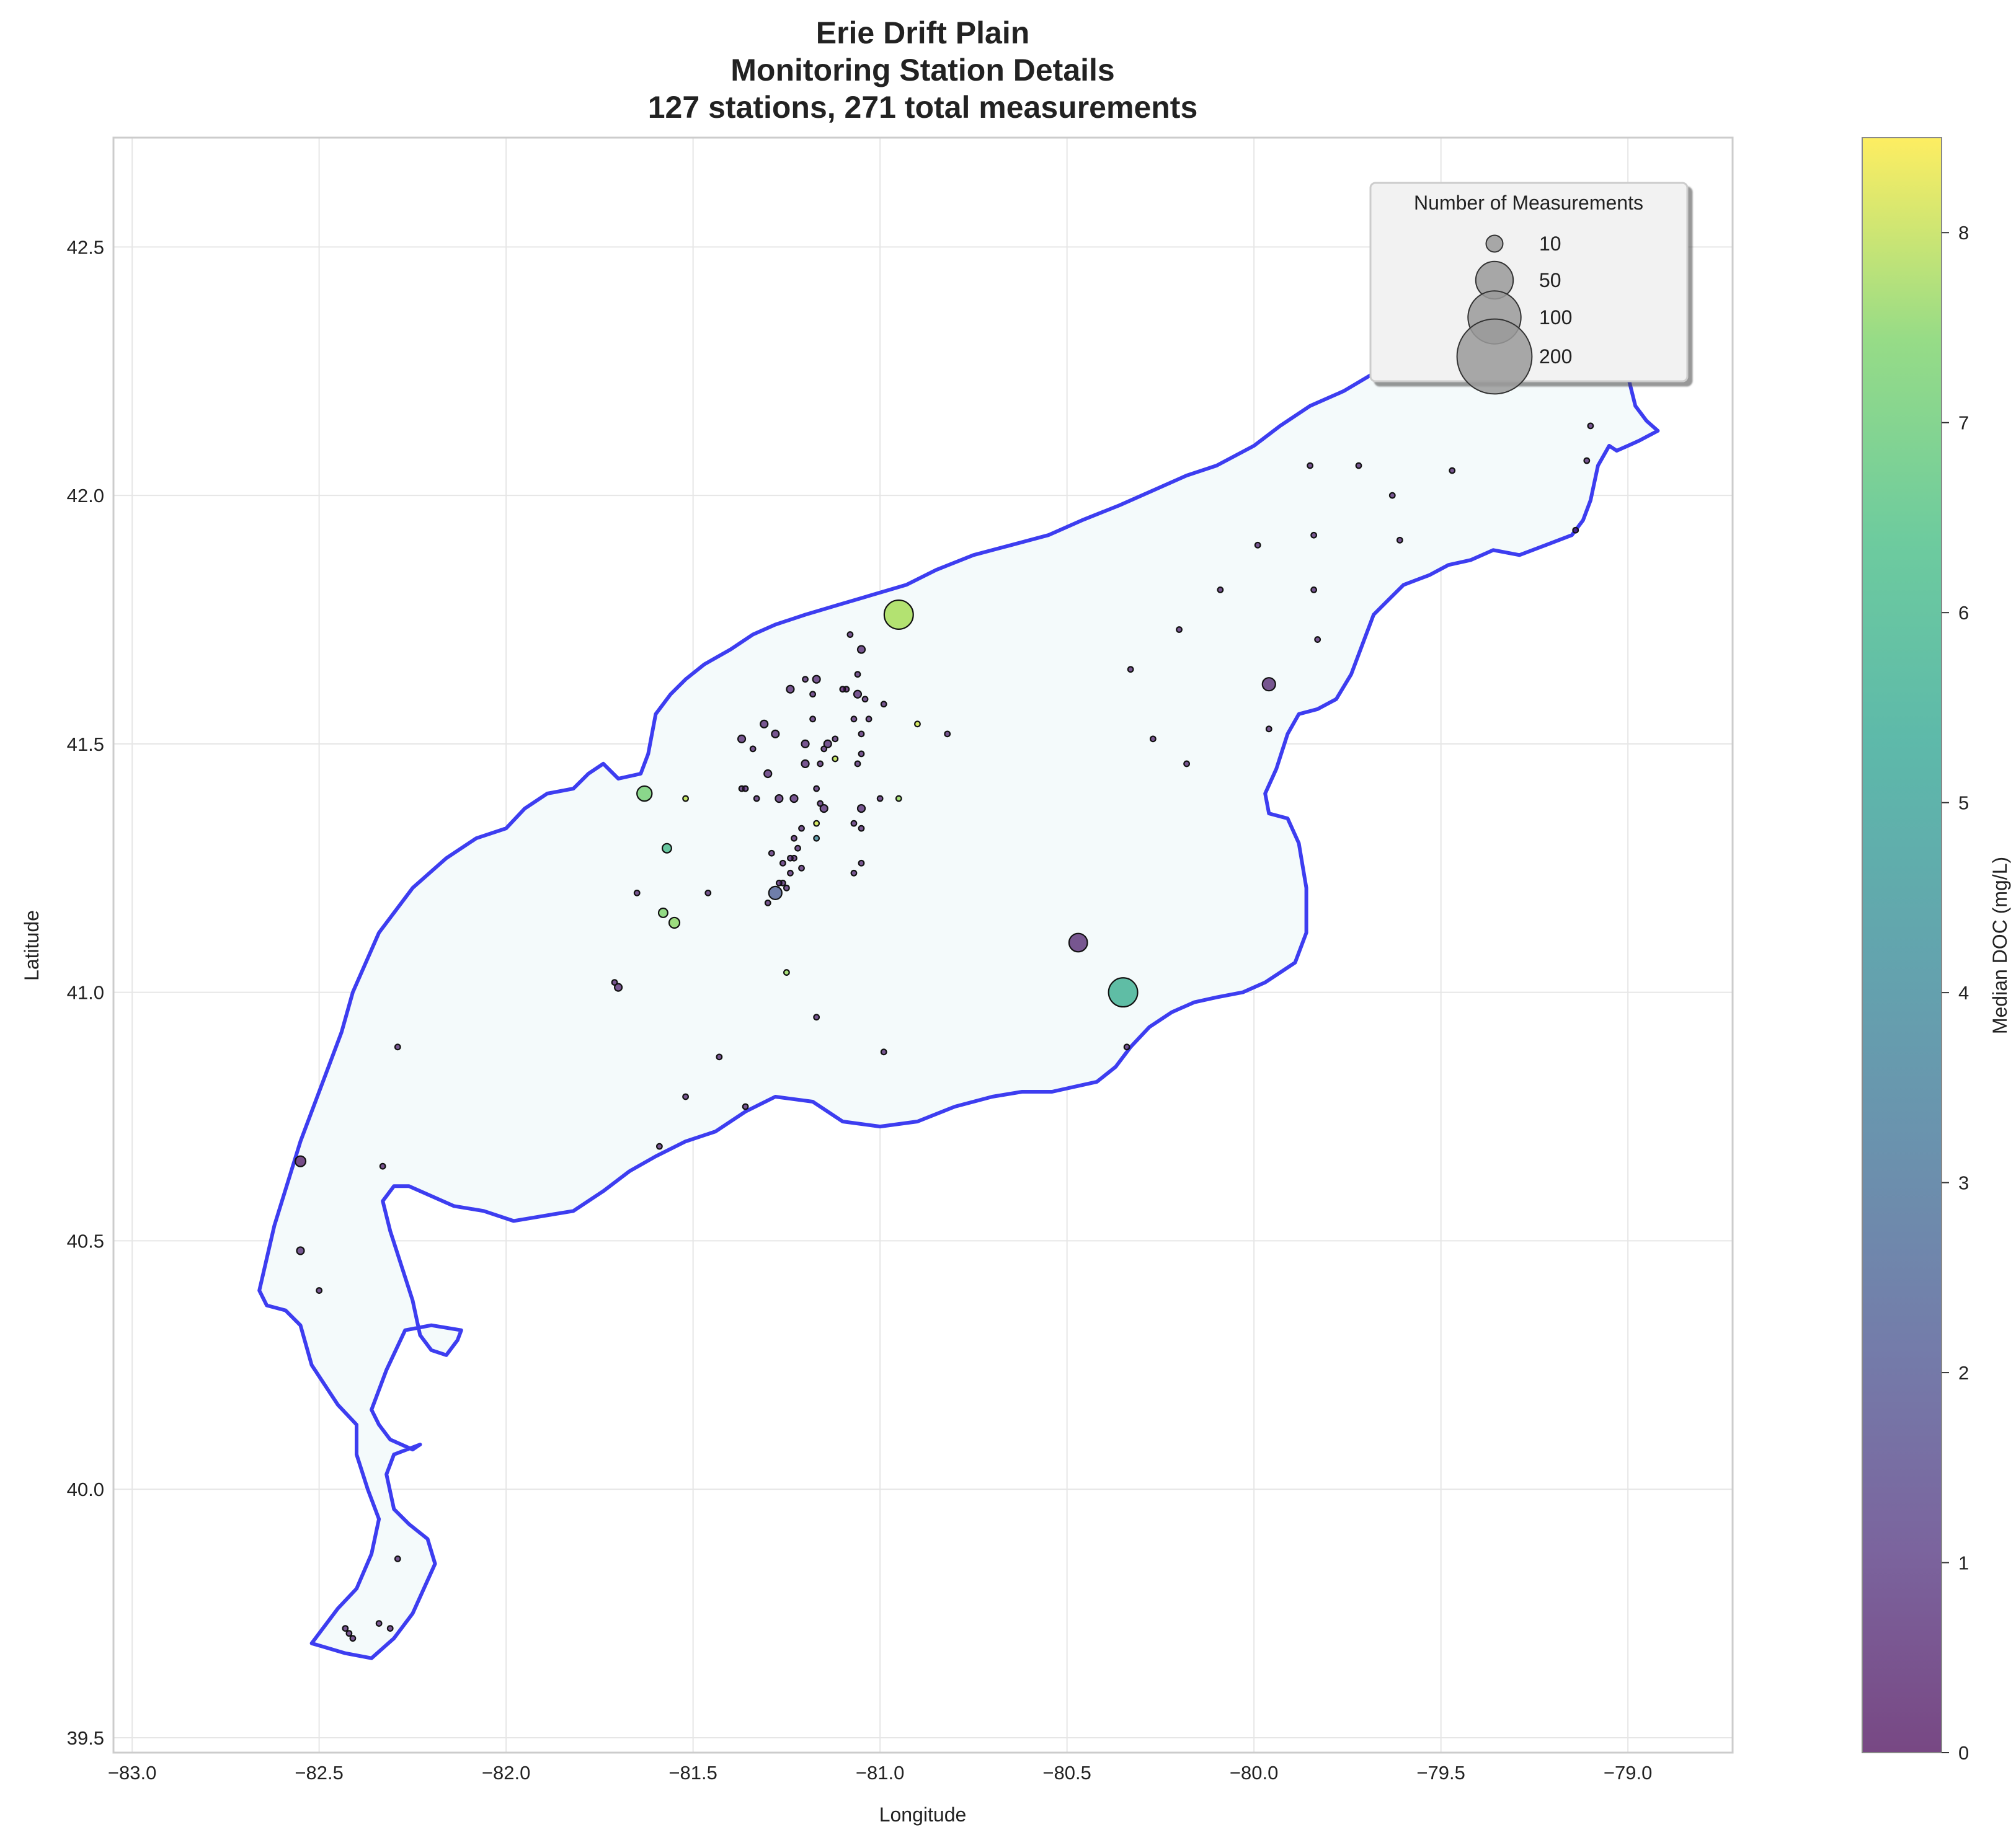  Describe the element at coordinates (1550, 243) in the screenshot. I see `legend-entry-label: 10` at that location.